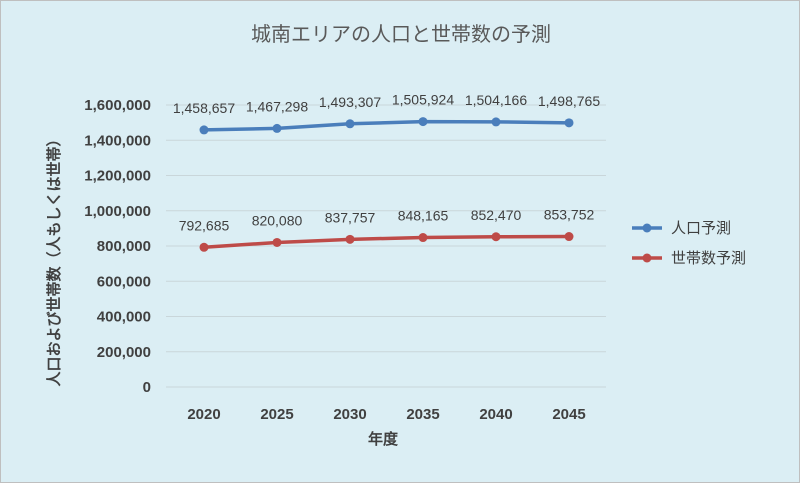 The image size is (800, 483). What do you see at coordinates (124, 352) in the screenshot?
I see `y-tick-label: 200,000` at bounding box center [124, 352].